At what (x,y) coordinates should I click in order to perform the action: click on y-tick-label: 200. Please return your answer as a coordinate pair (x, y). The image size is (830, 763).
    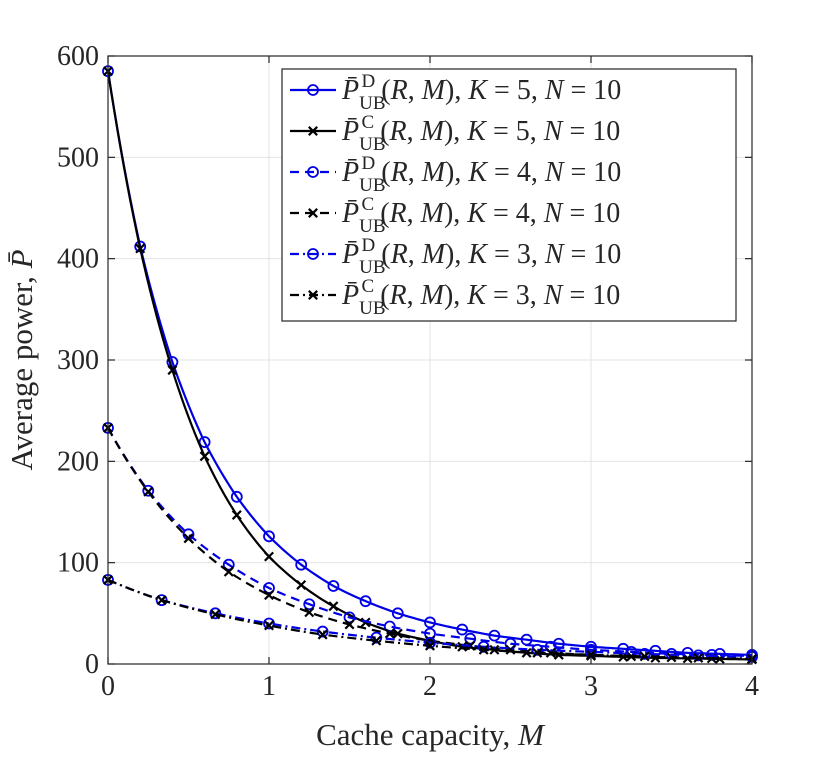
    Looking at the image, I should click on (78, 461).